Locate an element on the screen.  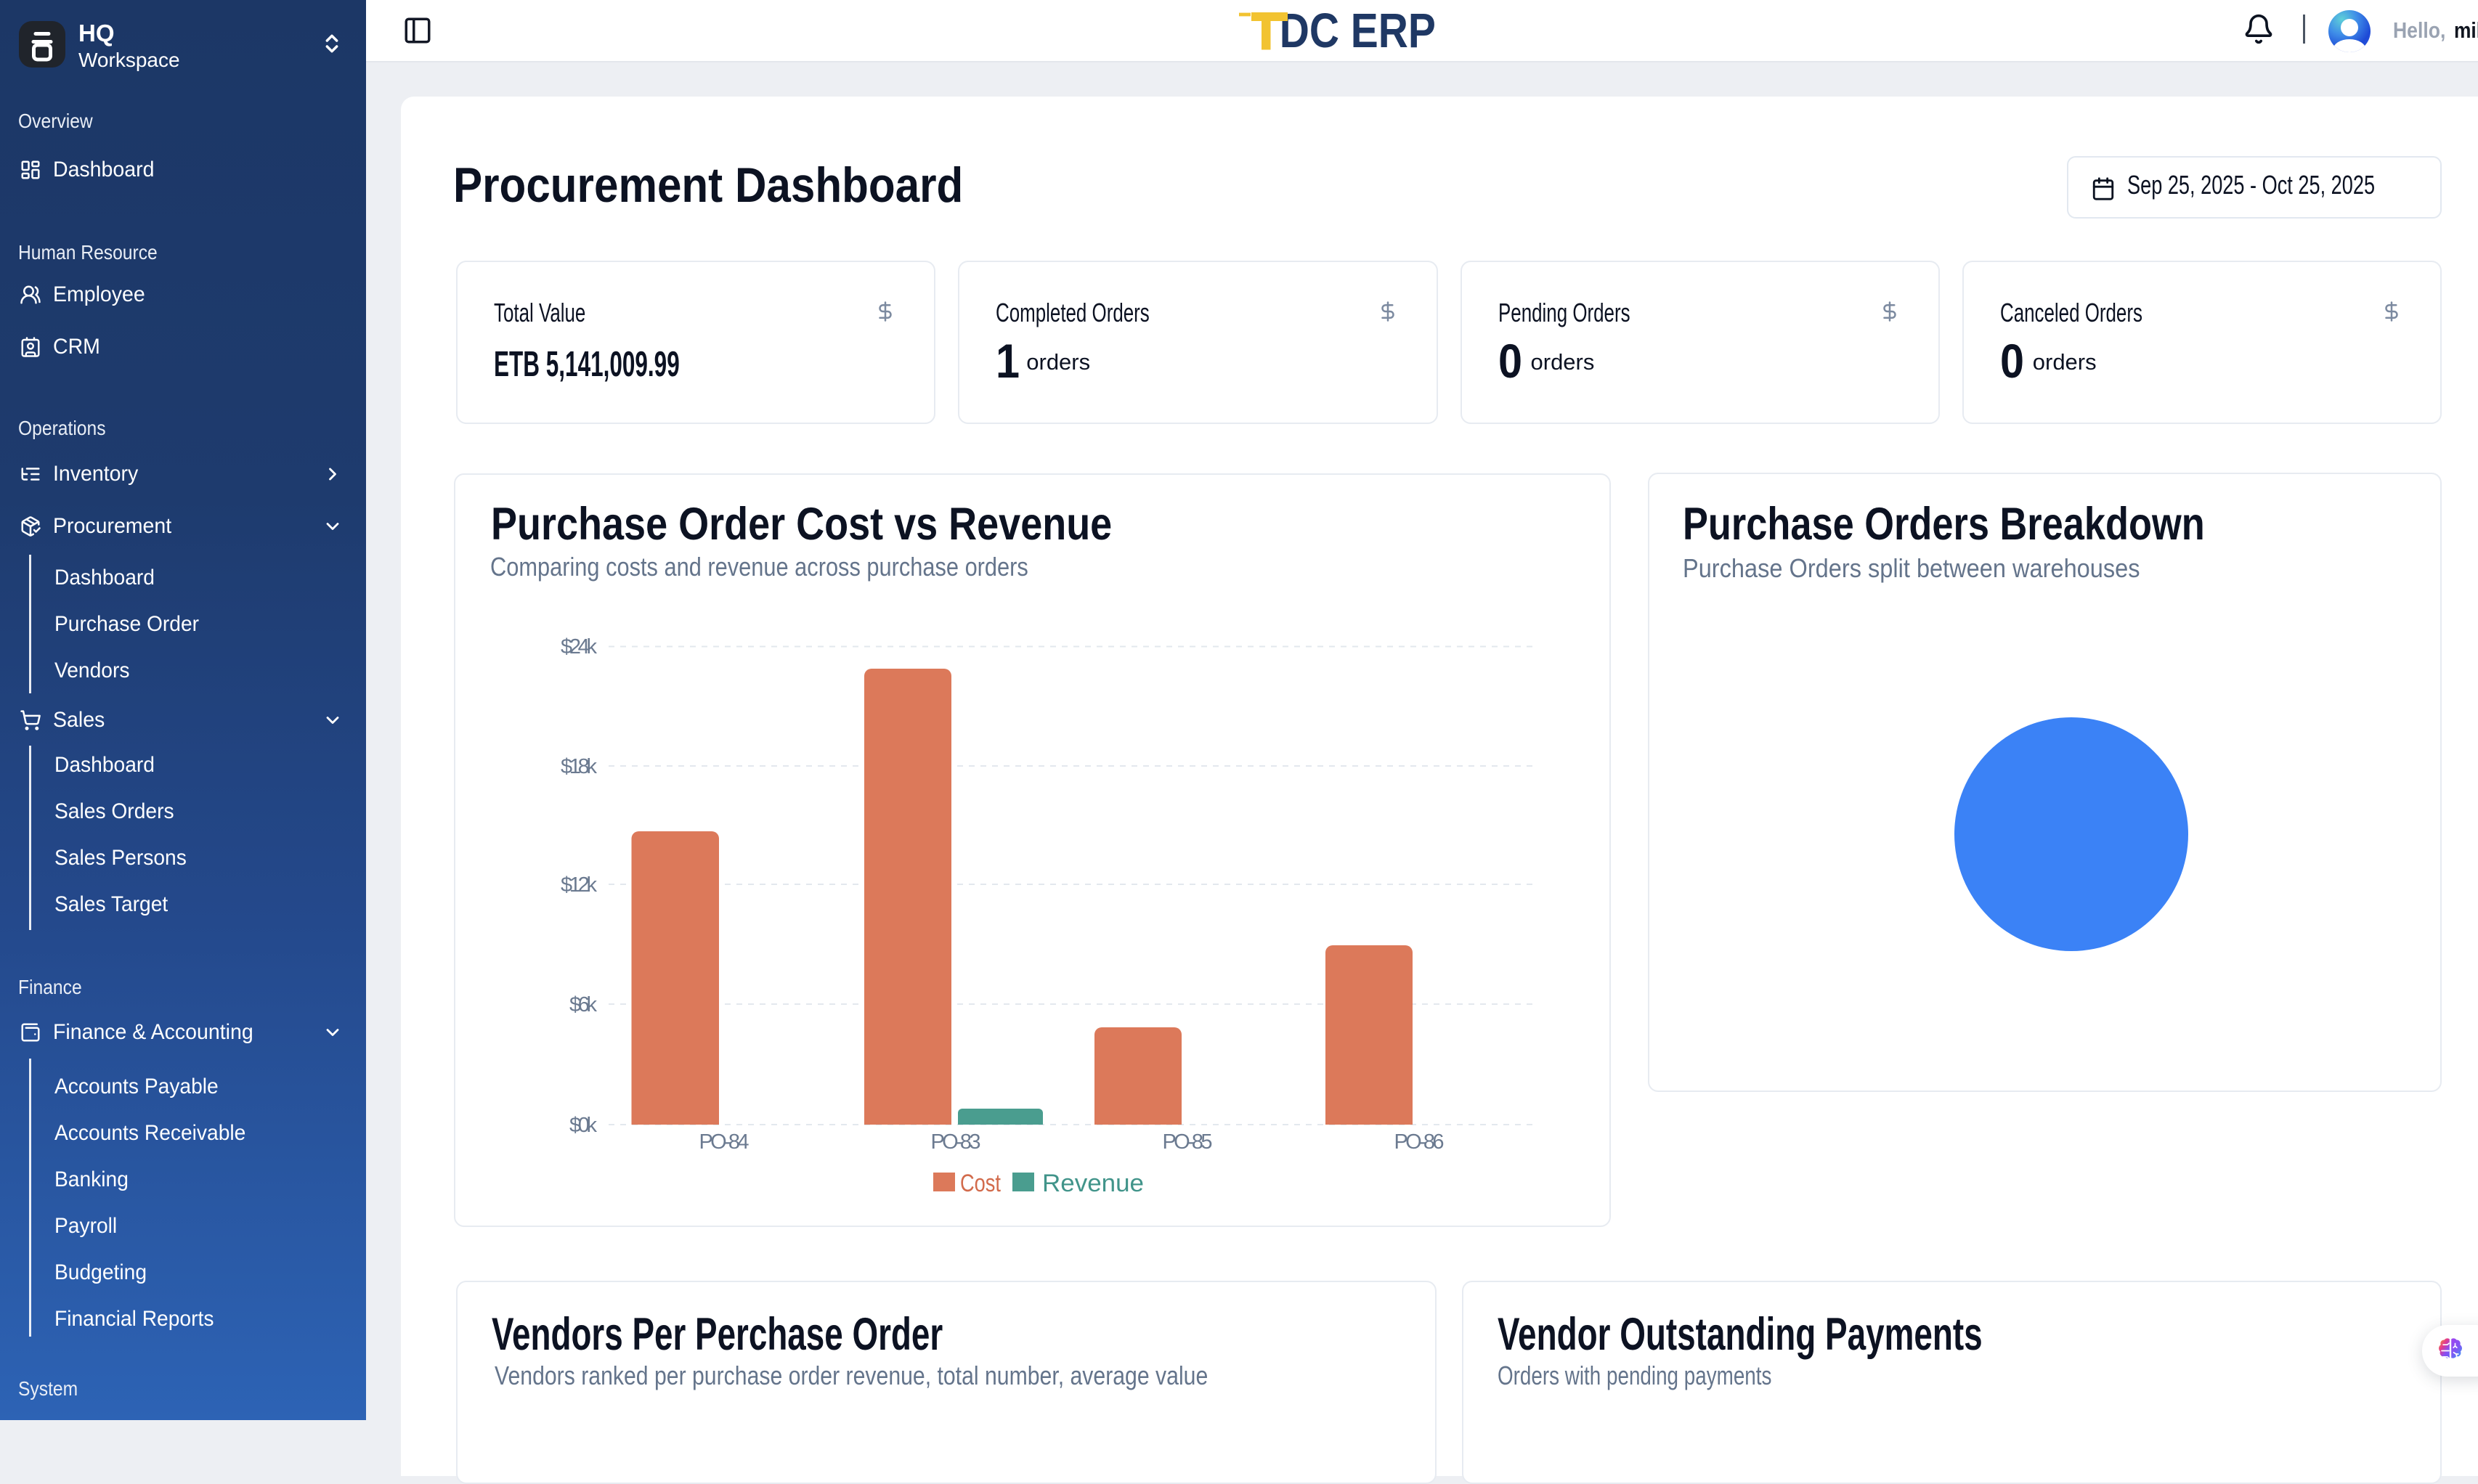
svg-text: $0k is located at coordinates (583, 1125).